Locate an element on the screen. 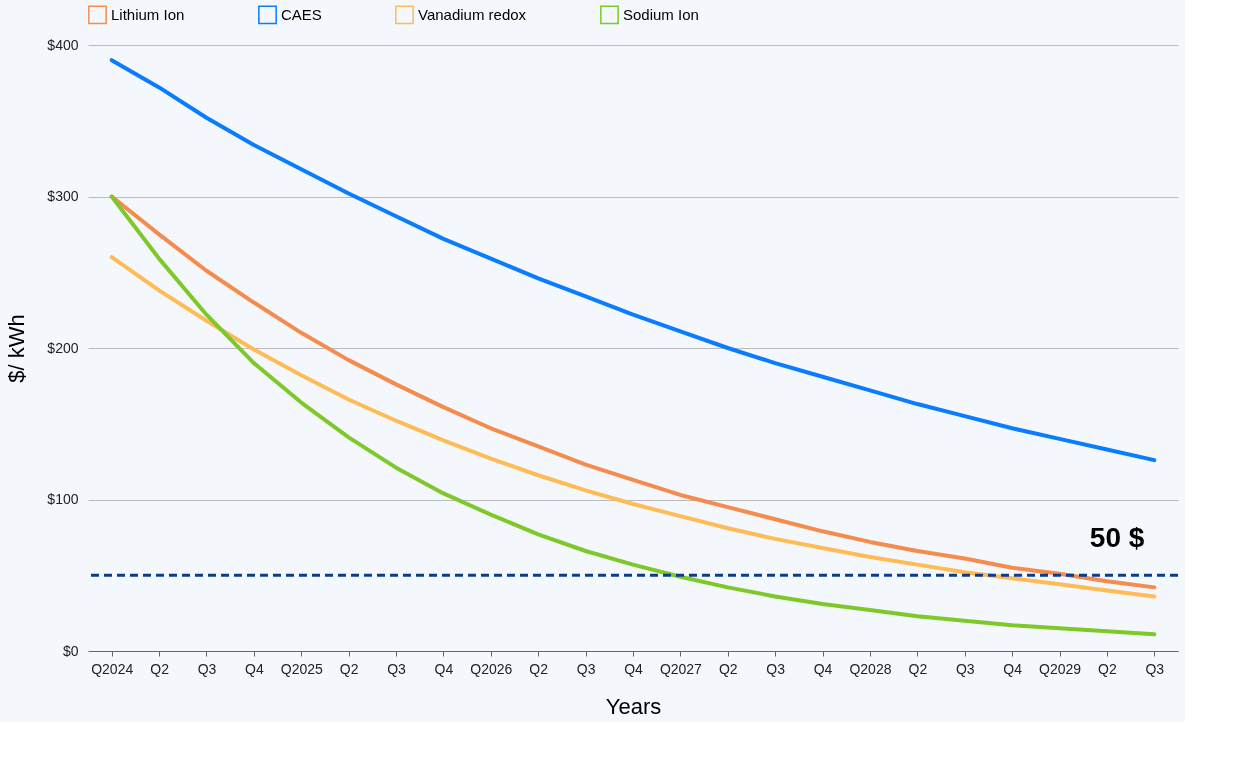 The image size is (1255, 769). legend-label: Vanadium redox is located at coordinates (472, 14).